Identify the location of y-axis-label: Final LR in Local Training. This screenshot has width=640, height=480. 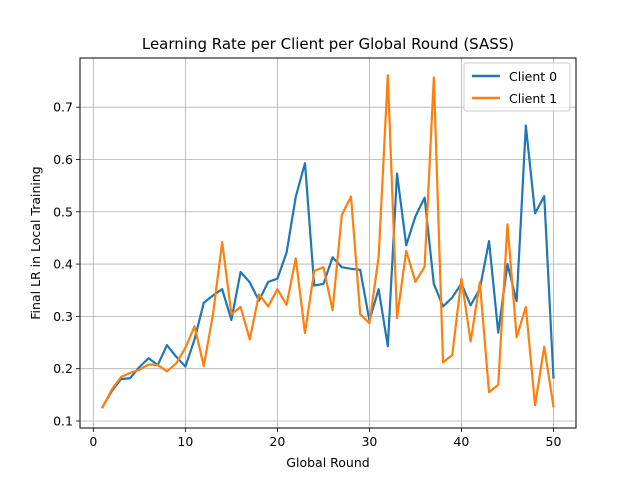
(35, 242).